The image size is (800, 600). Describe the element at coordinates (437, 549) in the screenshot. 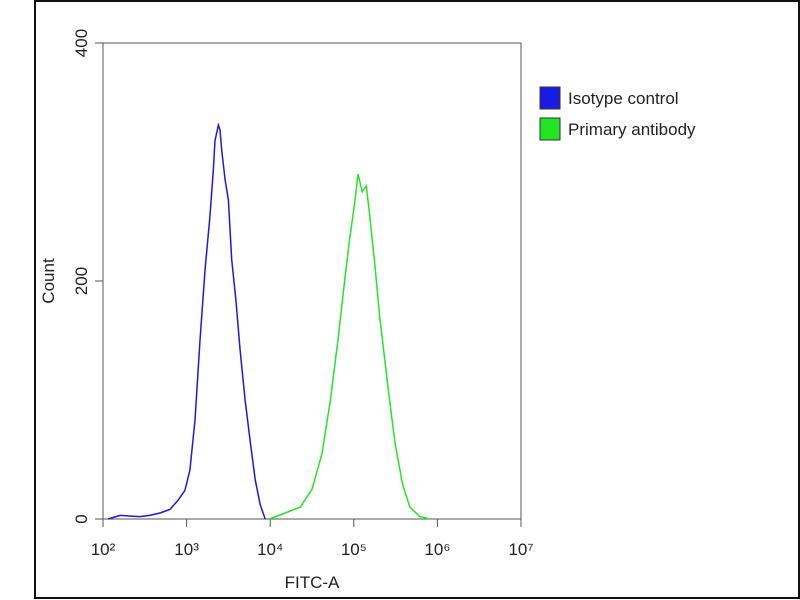

I see `x-tick-label: 10⁶` at that location.